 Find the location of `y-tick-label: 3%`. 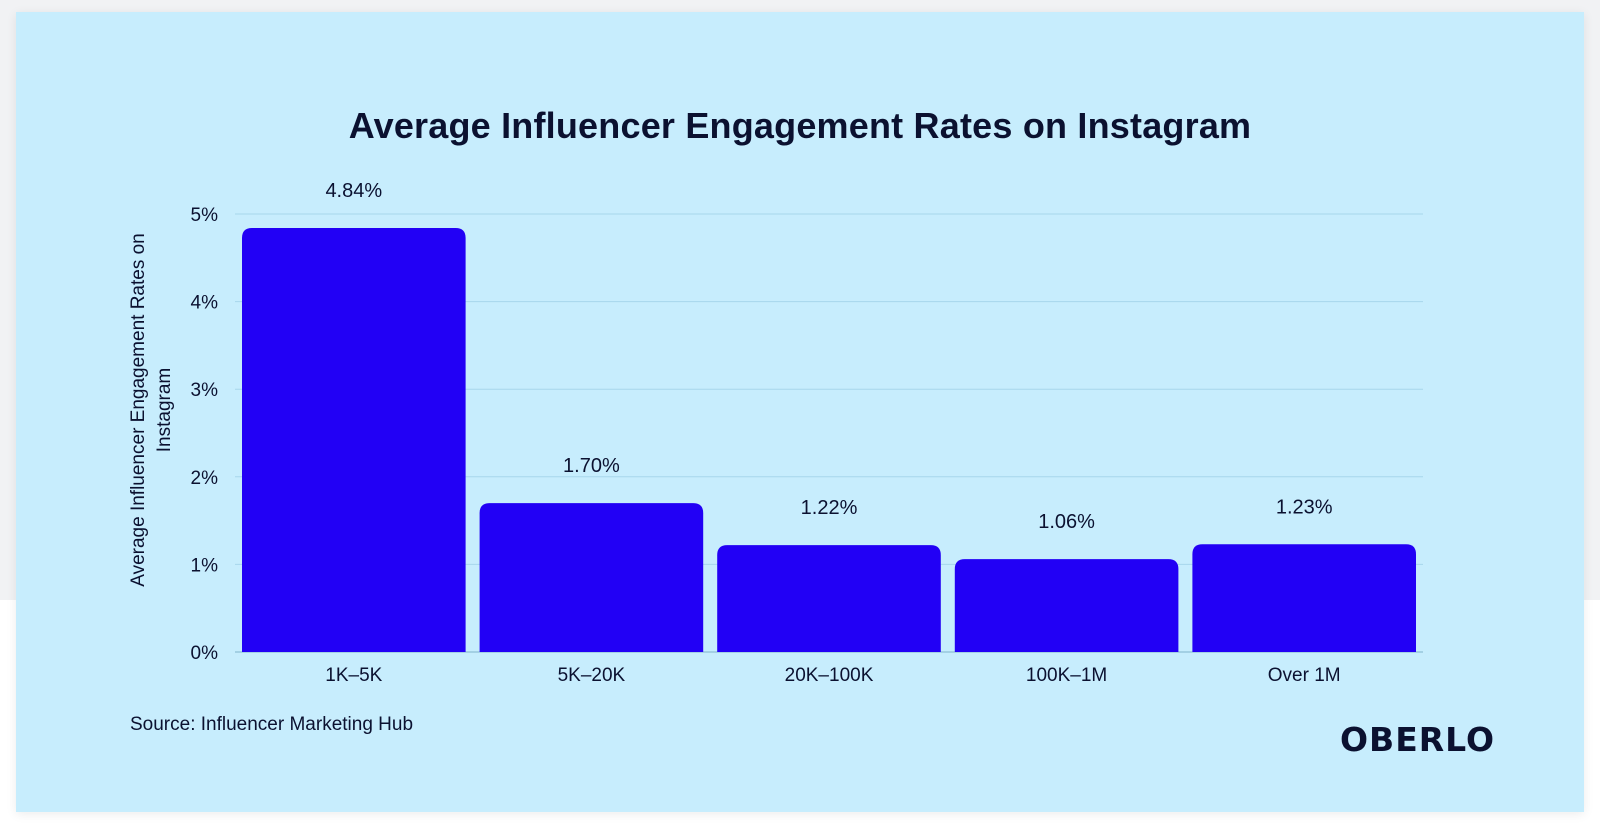

y-tick-label: 3% is located at coordinates (205, 390).